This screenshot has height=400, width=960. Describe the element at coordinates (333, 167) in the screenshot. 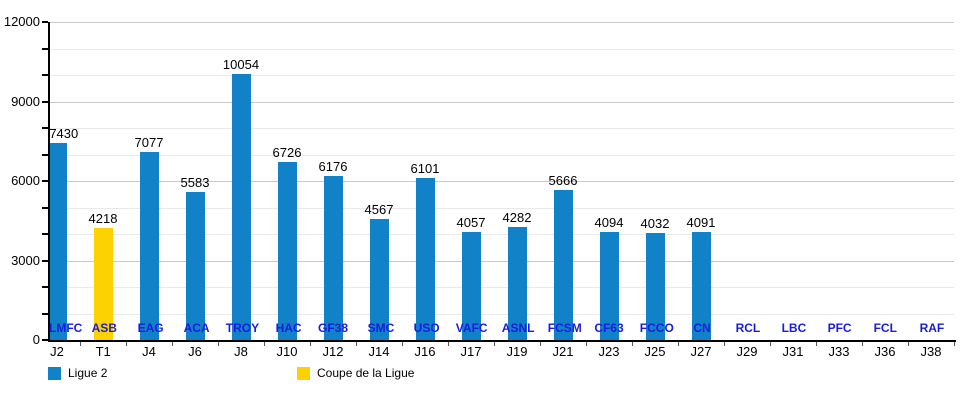

I see `bar-value-label: 6176` at that location.